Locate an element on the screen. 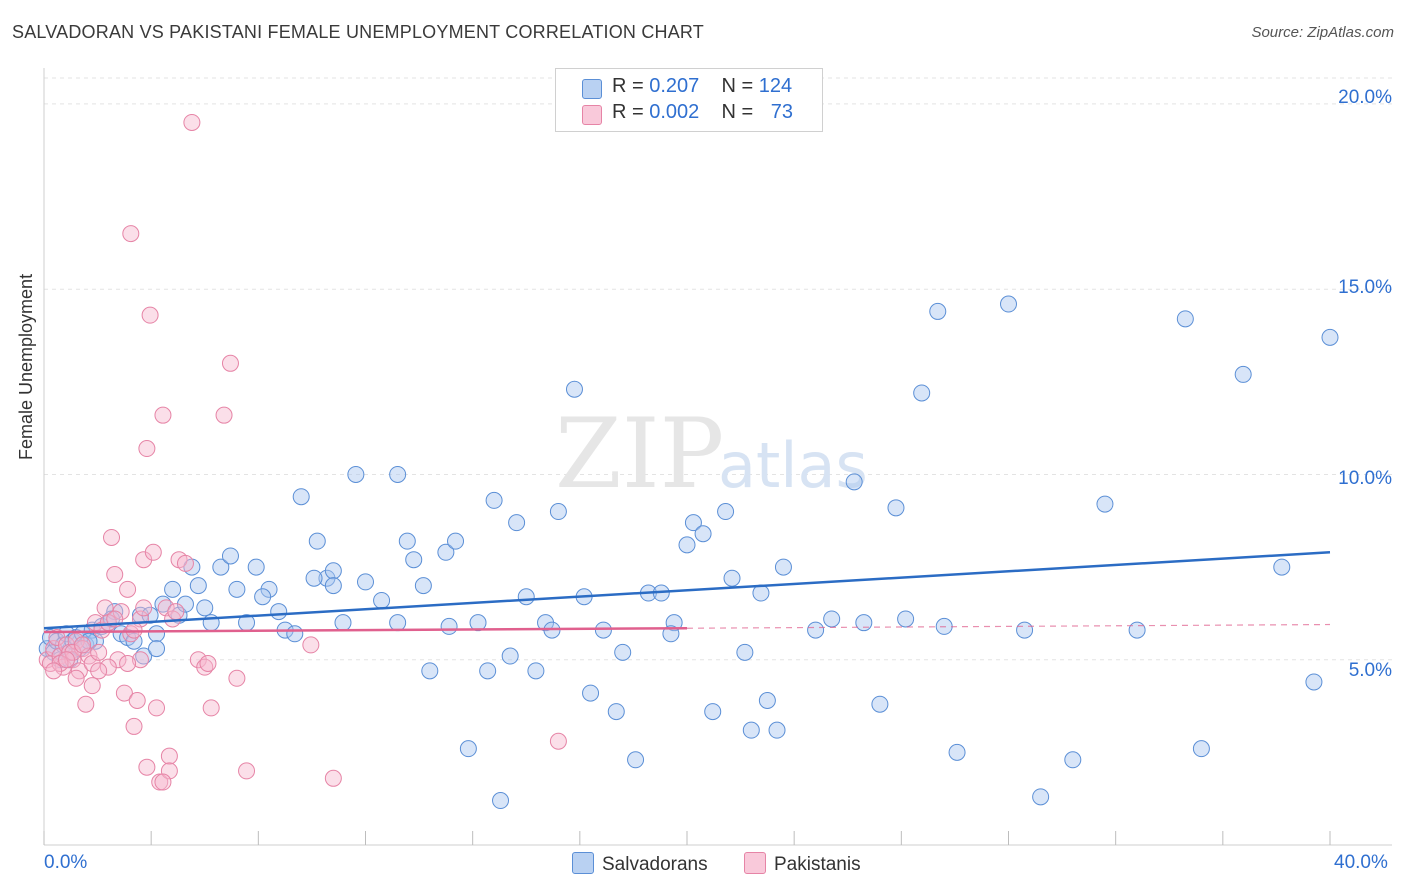 The image size is (1406, 892). x-tick-label-max: 40.0% is located at coordinates (1361, 862).